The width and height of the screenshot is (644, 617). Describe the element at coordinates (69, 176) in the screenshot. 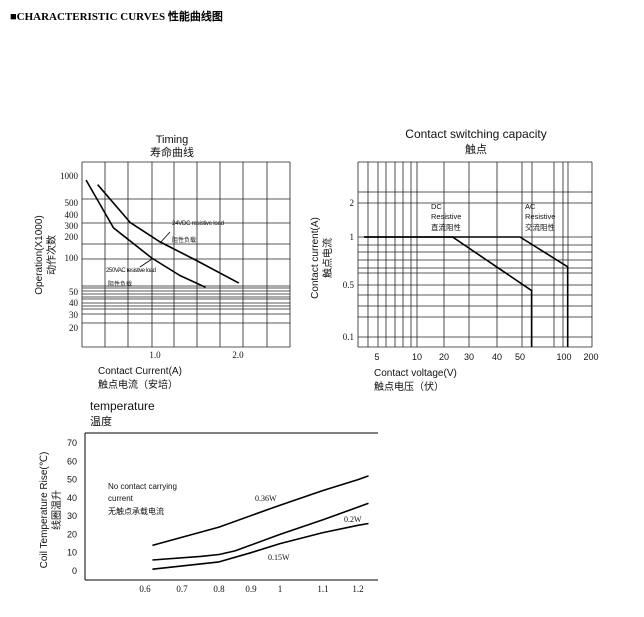

I see `y-tick-label: 1000` at that location.